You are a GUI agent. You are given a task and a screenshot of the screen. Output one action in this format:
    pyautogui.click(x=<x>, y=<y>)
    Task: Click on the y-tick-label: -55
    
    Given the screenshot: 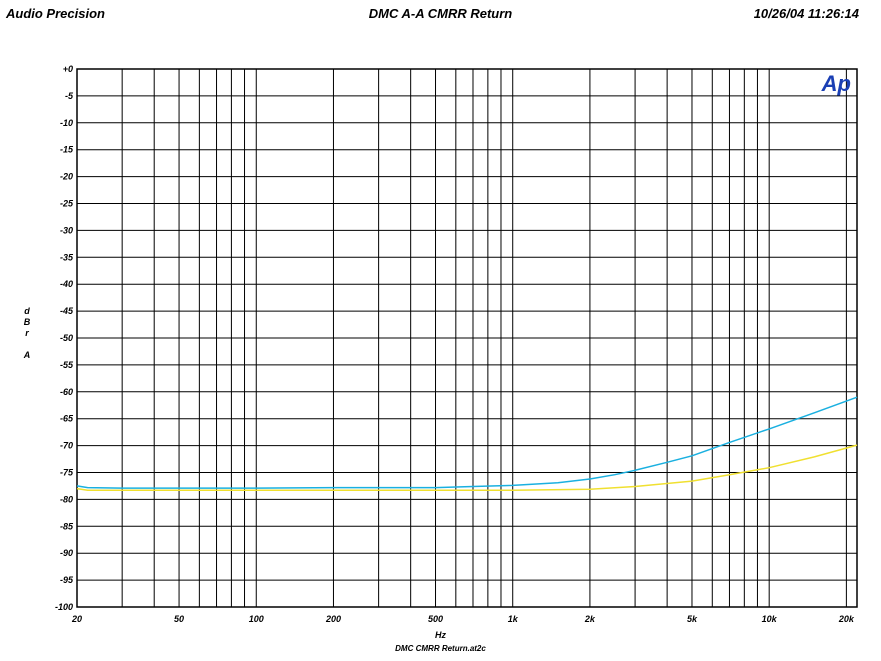 What is the action you would take?
    pyautogui.click(x=67, y=365)
    